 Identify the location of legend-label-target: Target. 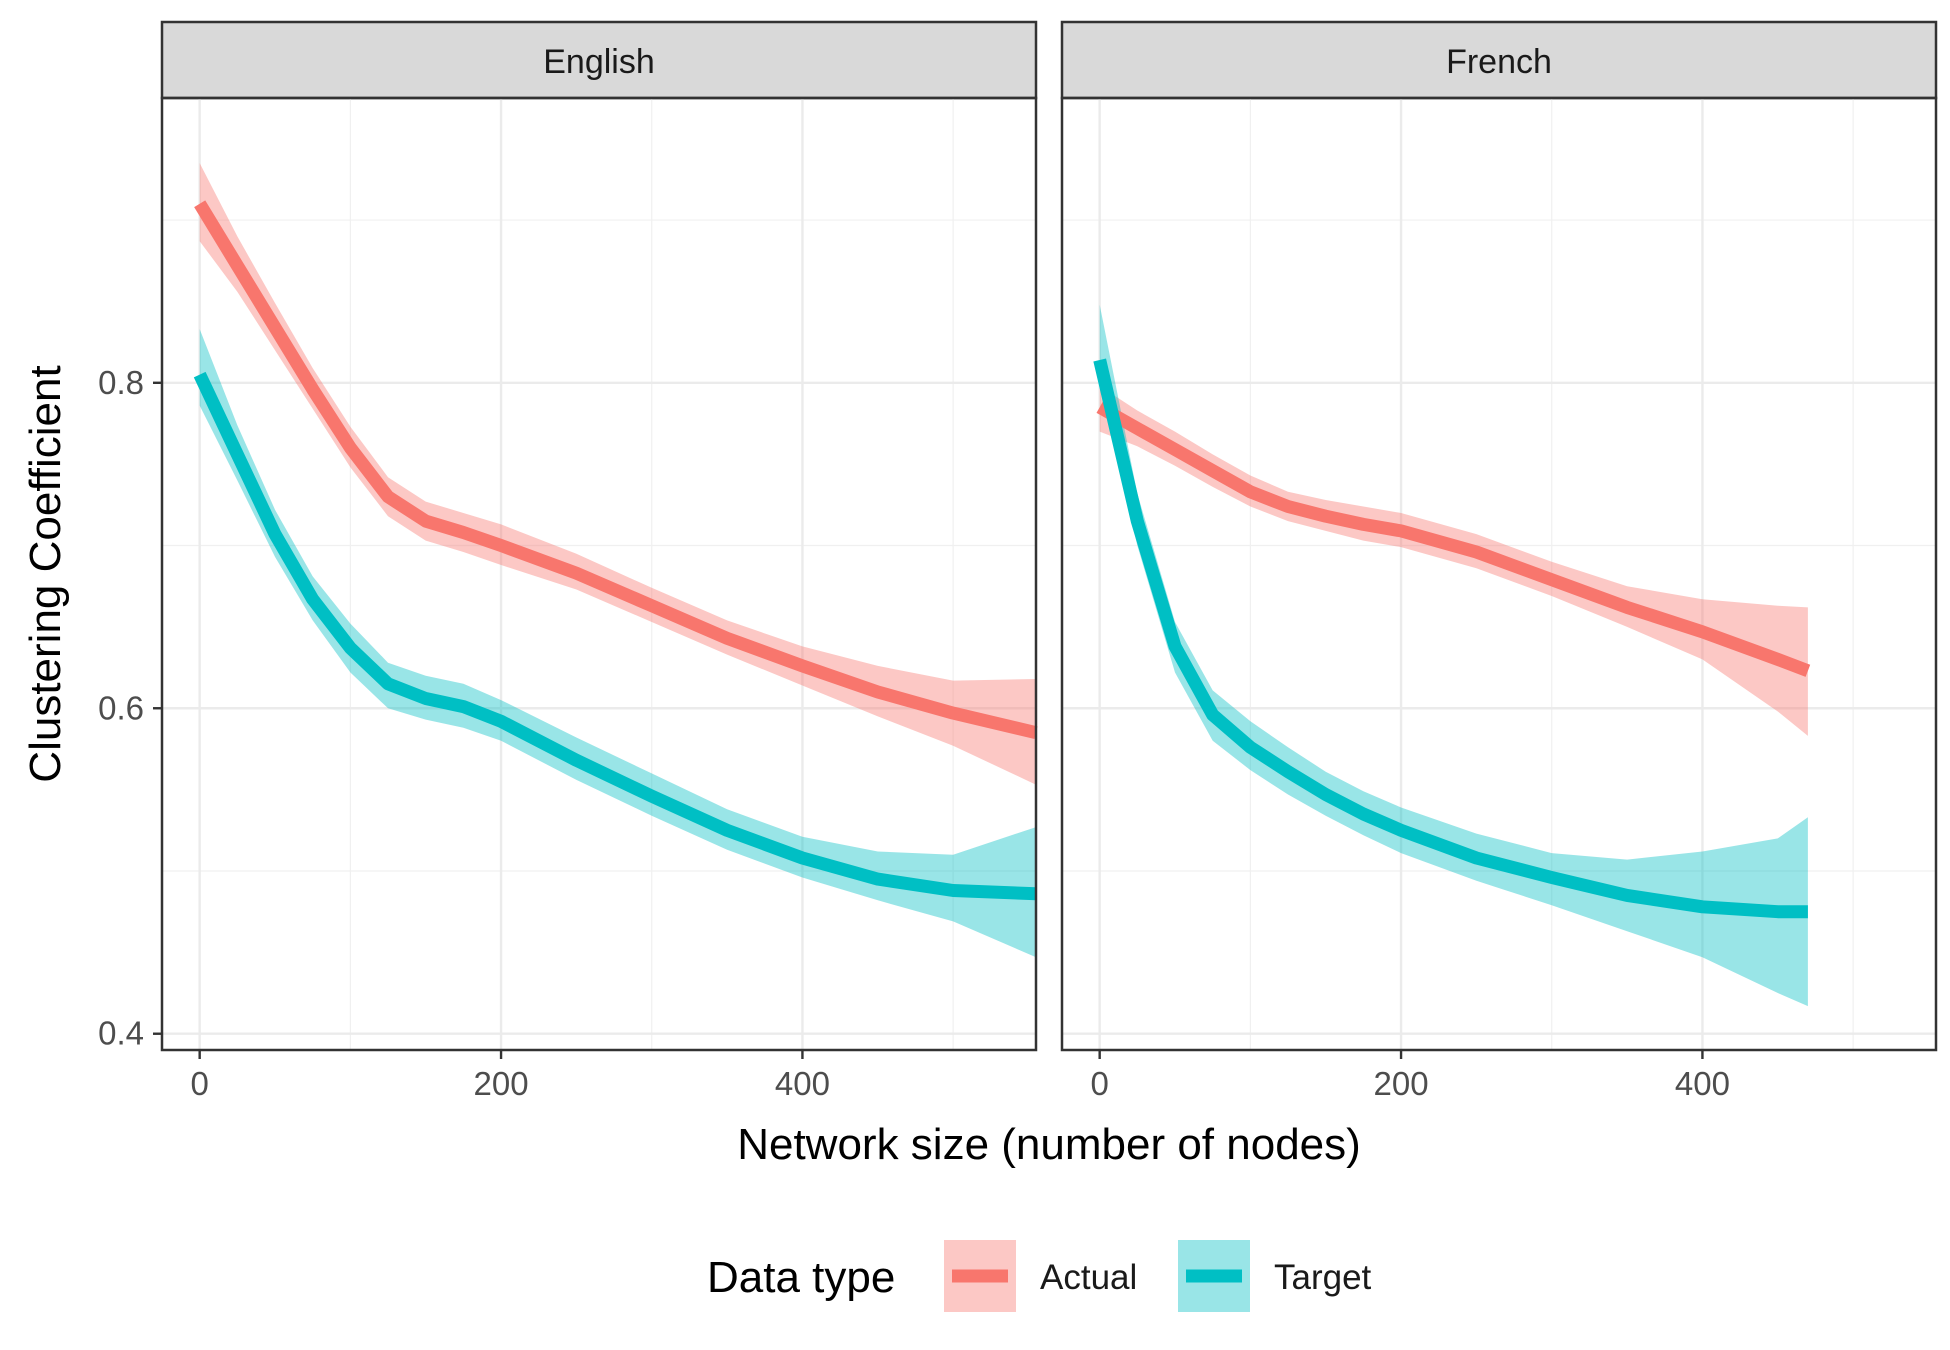
(1323, 1277).